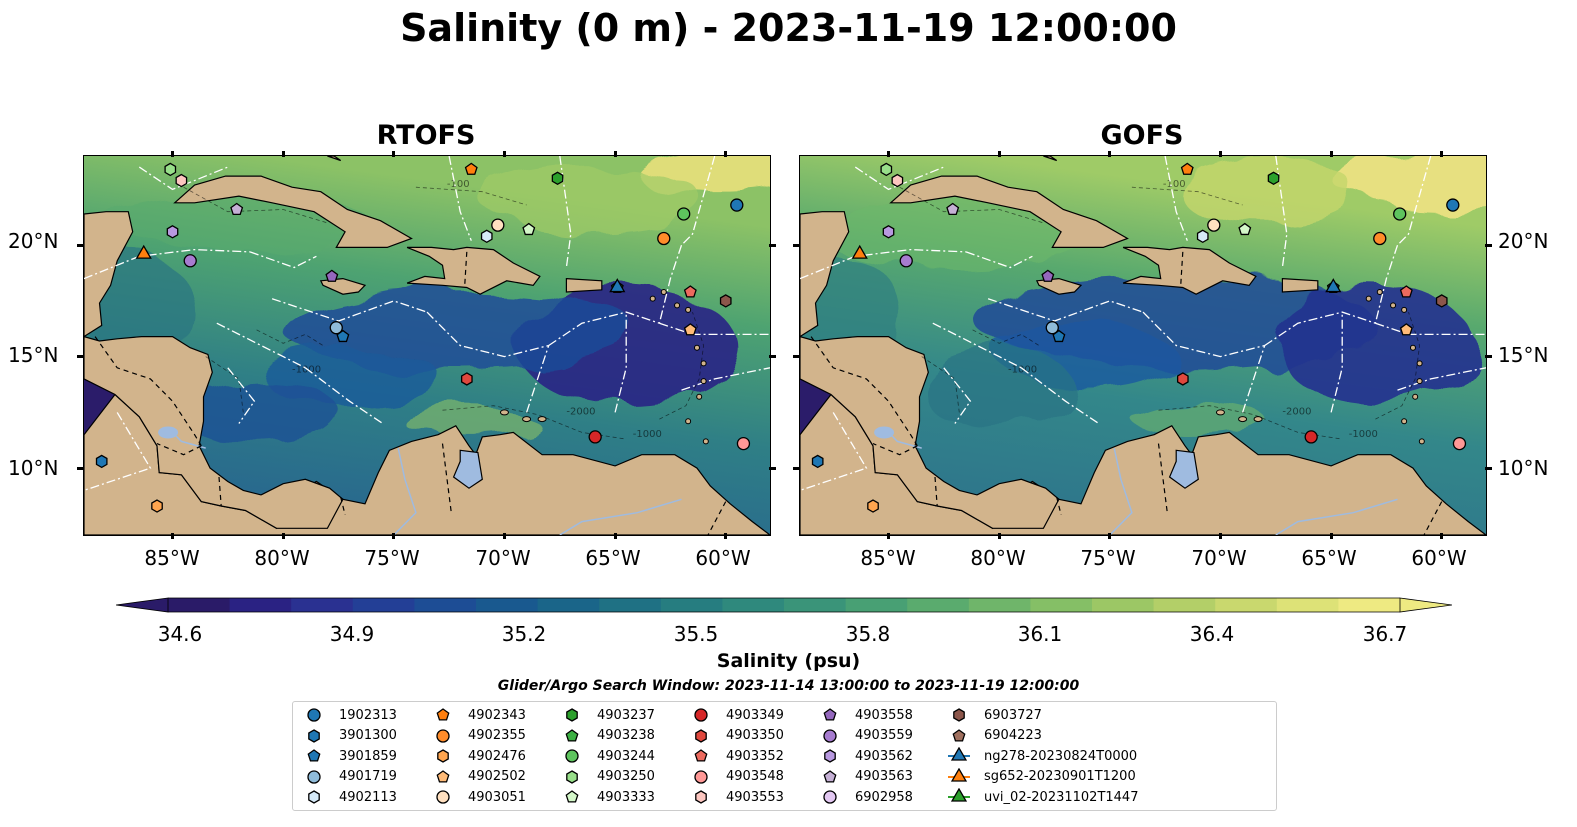 The image size is (1577, 827). I want to click on legend-item: 4903562, so click(866, 756).